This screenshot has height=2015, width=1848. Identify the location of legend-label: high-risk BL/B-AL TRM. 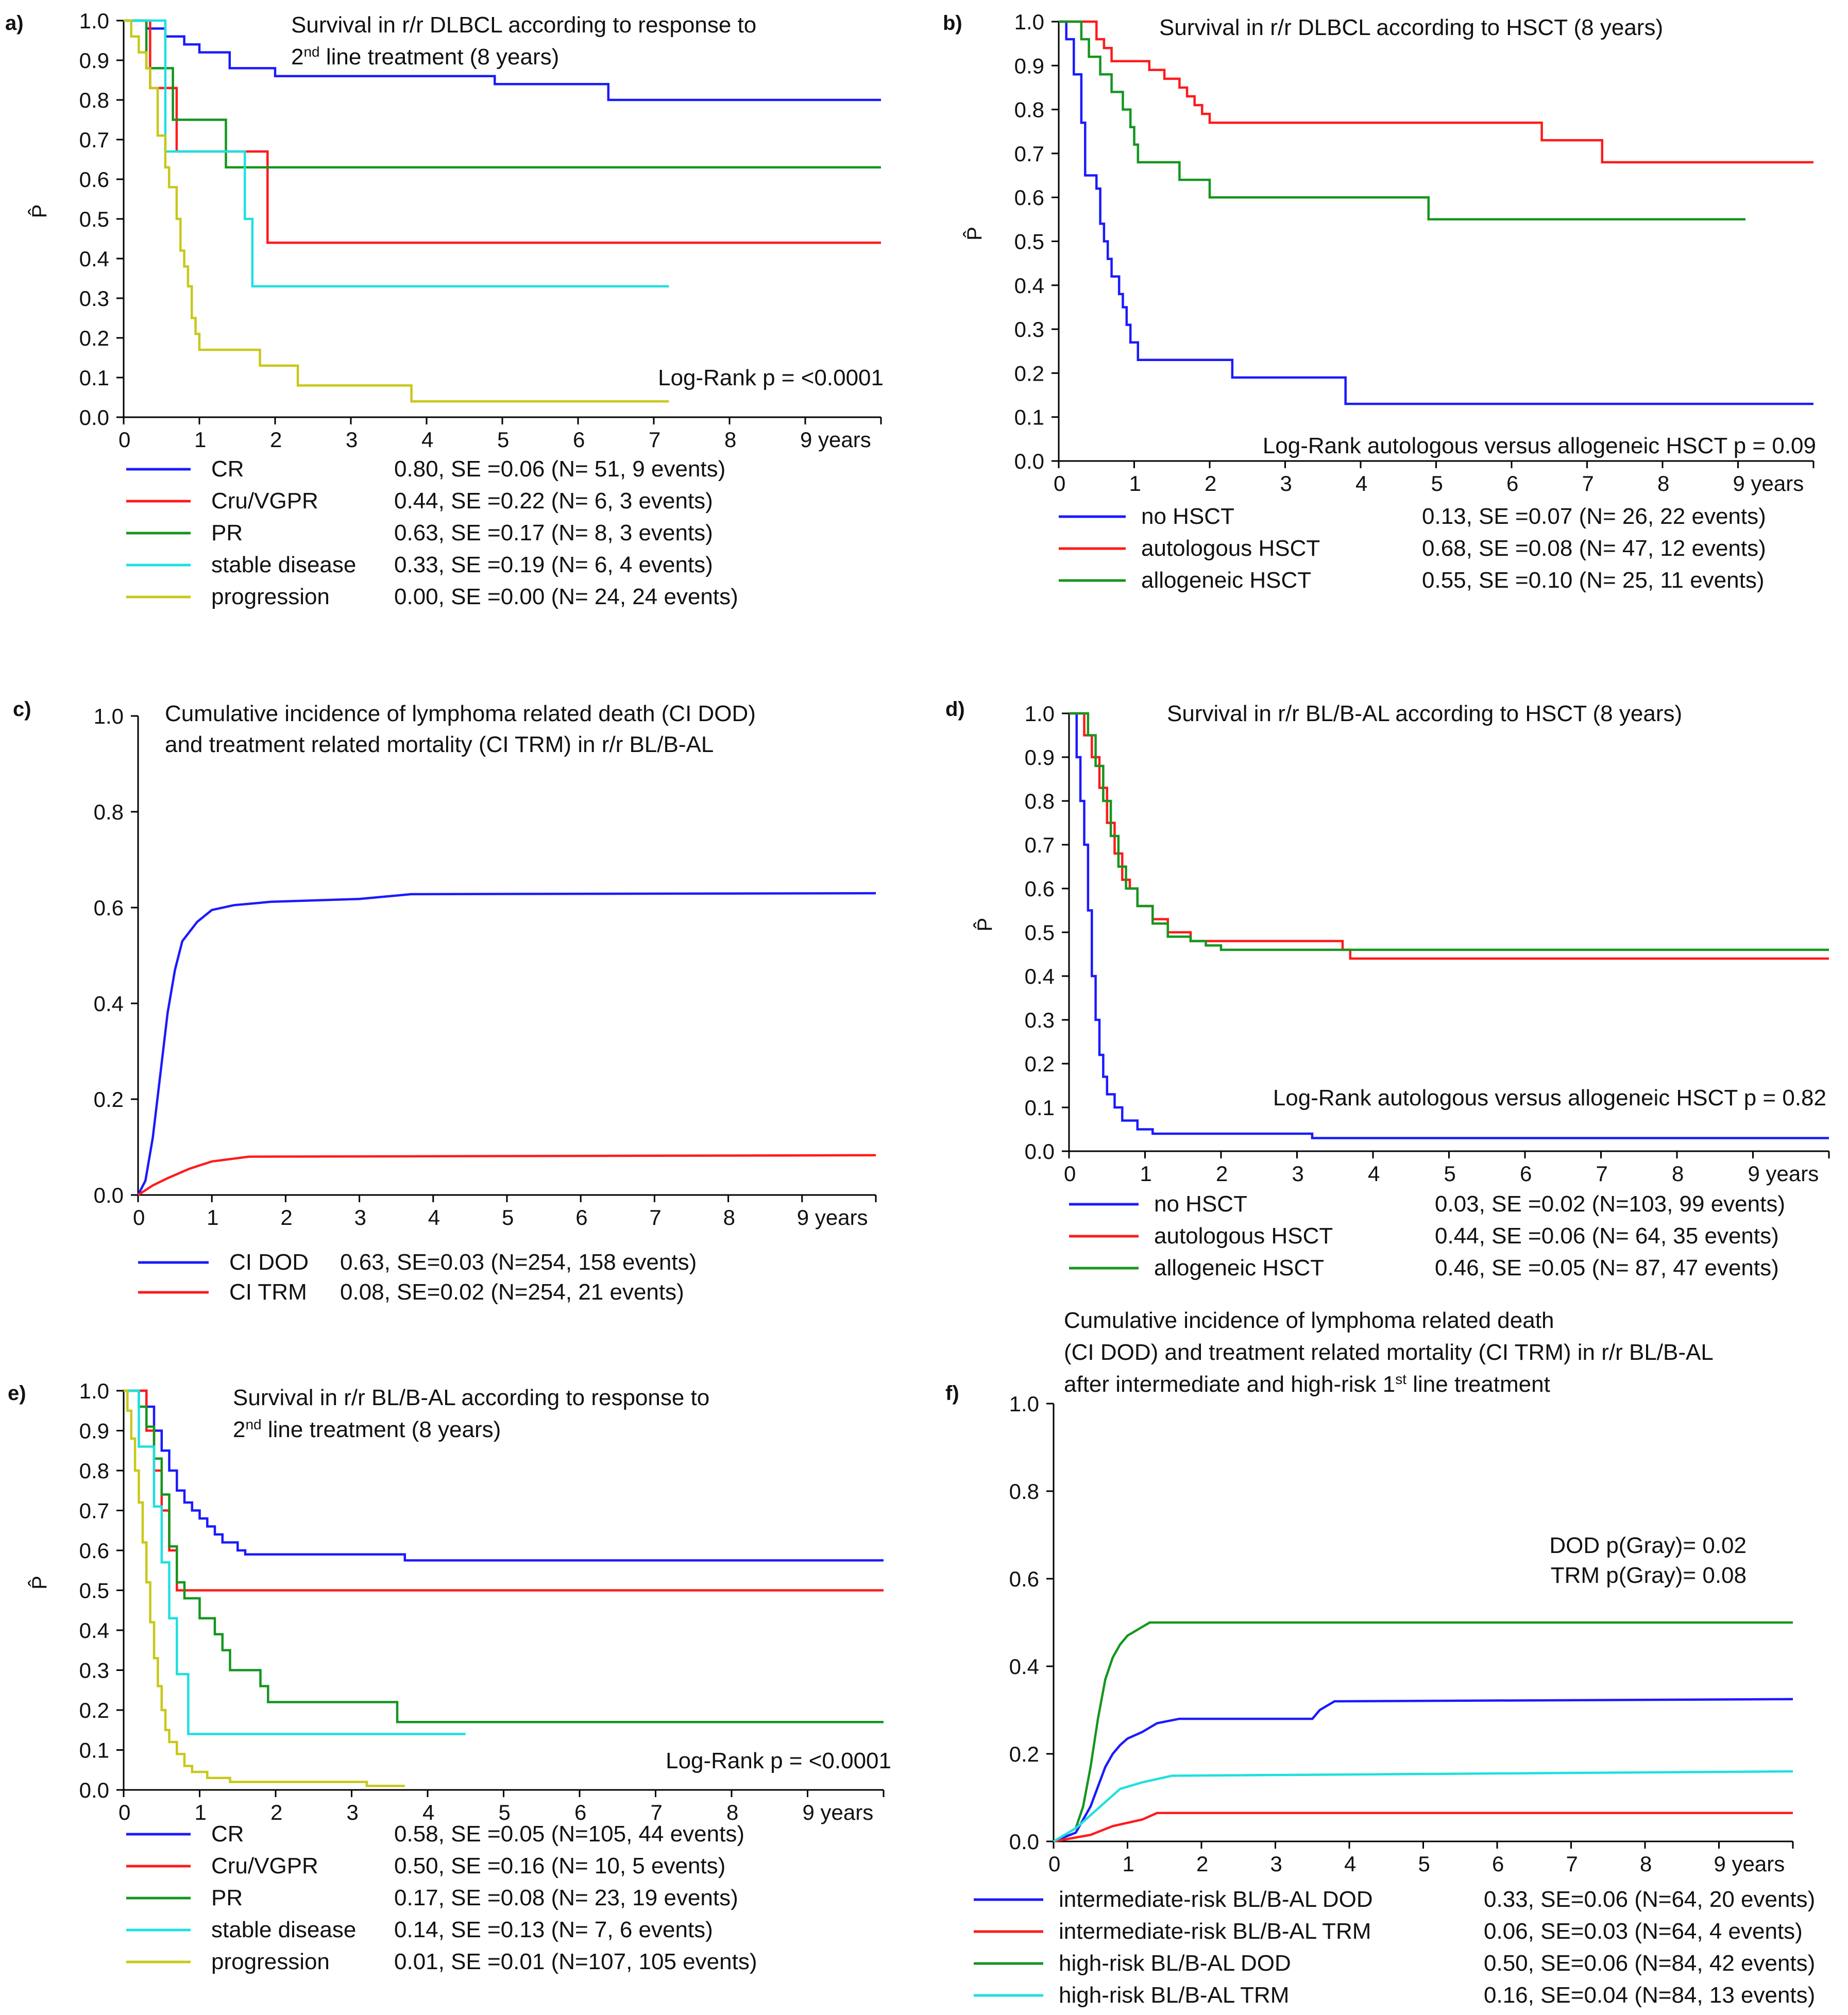
(1174, 1995).